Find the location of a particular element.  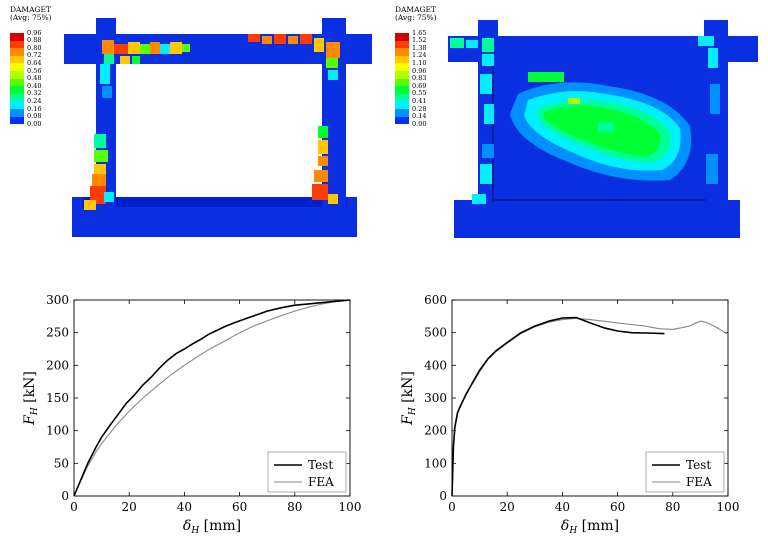

legend-value: 1.65 is located at coordinates (419, 32).